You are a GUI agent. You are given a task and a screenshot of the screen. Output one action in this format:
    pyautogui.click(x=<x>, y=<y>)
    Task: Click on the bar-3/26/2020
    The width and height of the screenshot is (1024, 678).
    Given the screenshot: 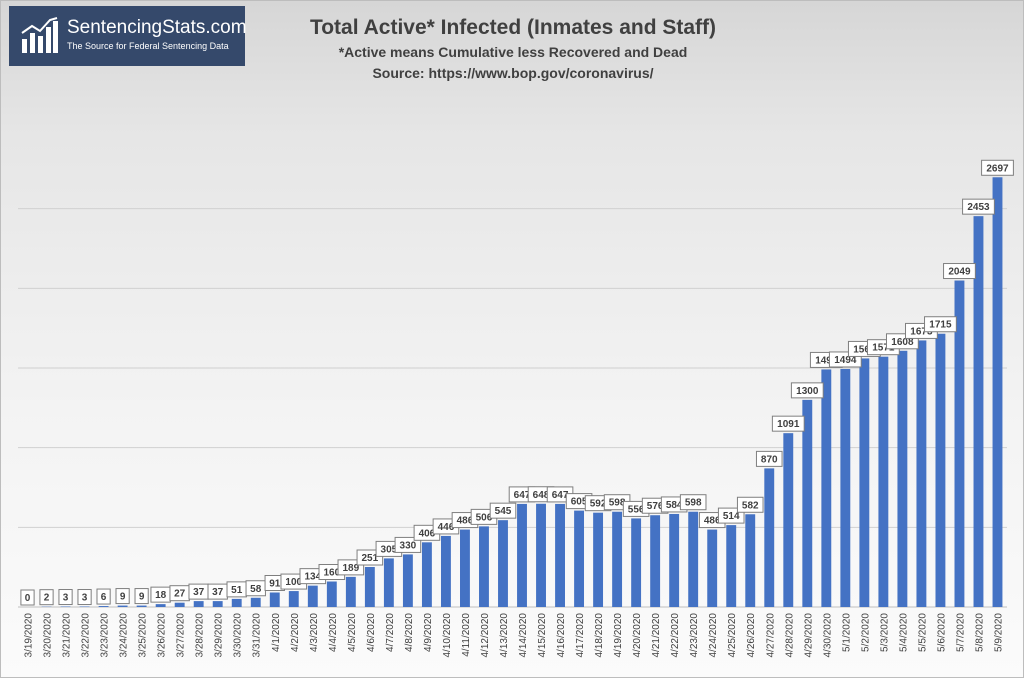 What is the action you would take?
    pyautogui.click(x=160, y=605)
    